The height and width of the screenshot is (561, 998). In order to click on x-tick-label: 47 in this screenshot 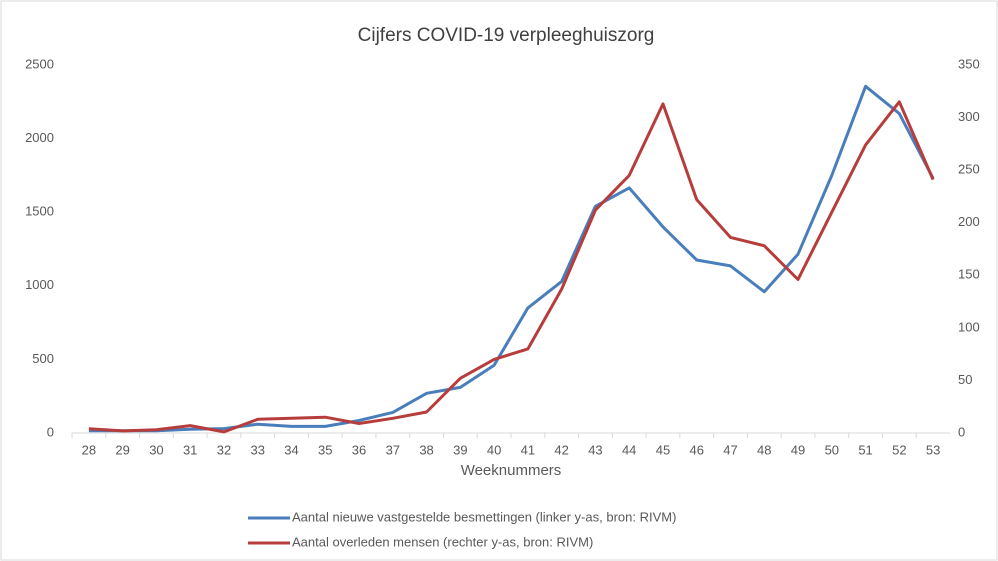, I will do `click(730, 449)`.